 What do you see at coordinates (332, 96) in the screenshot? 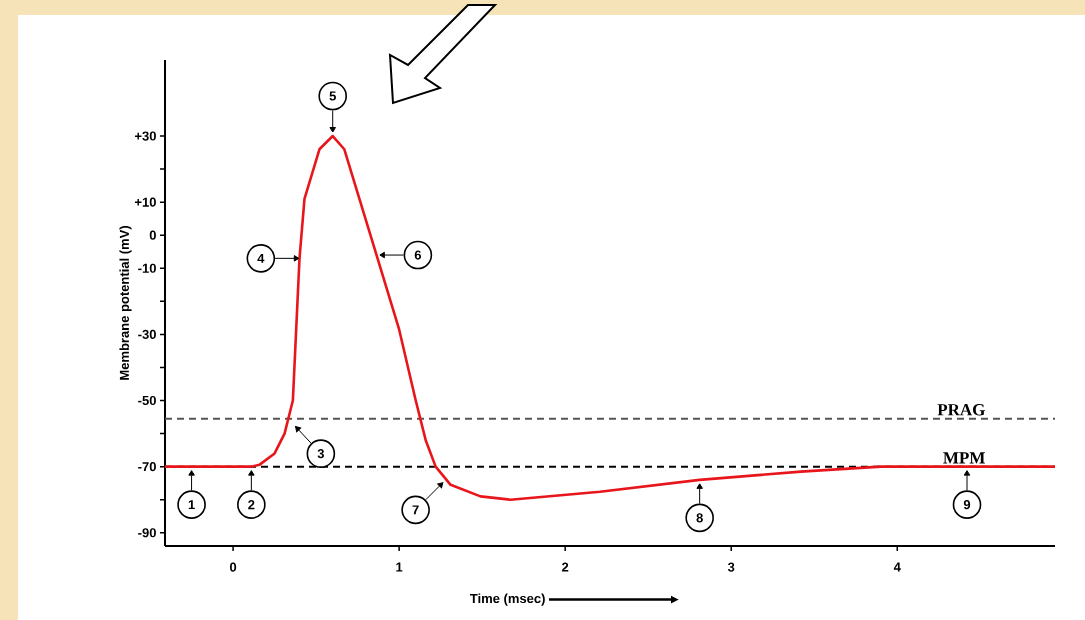
I see `annotation: 5` at bounding box center [332, 96].